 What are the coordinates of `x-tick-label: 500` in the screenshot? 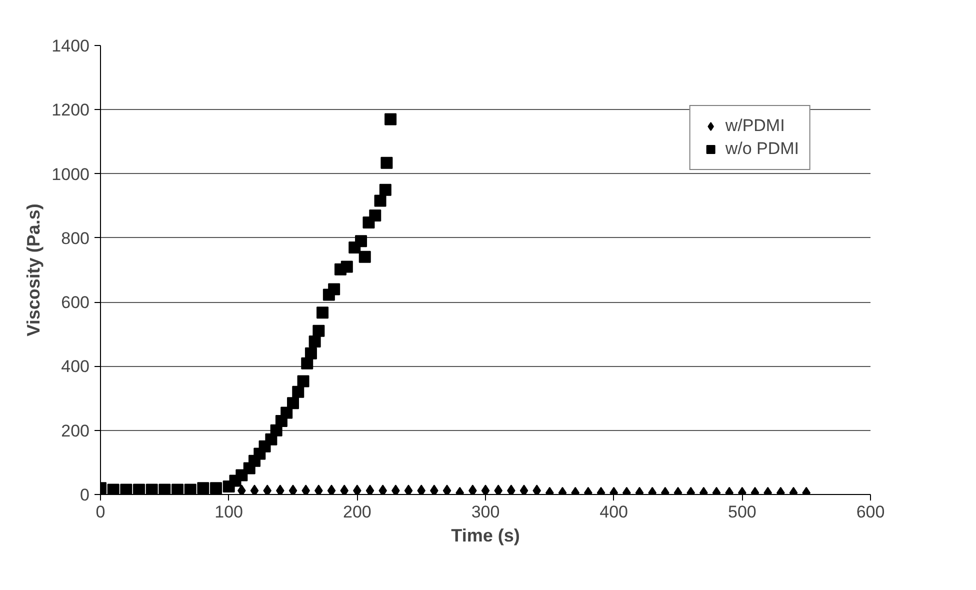 It's located at (742, 512).